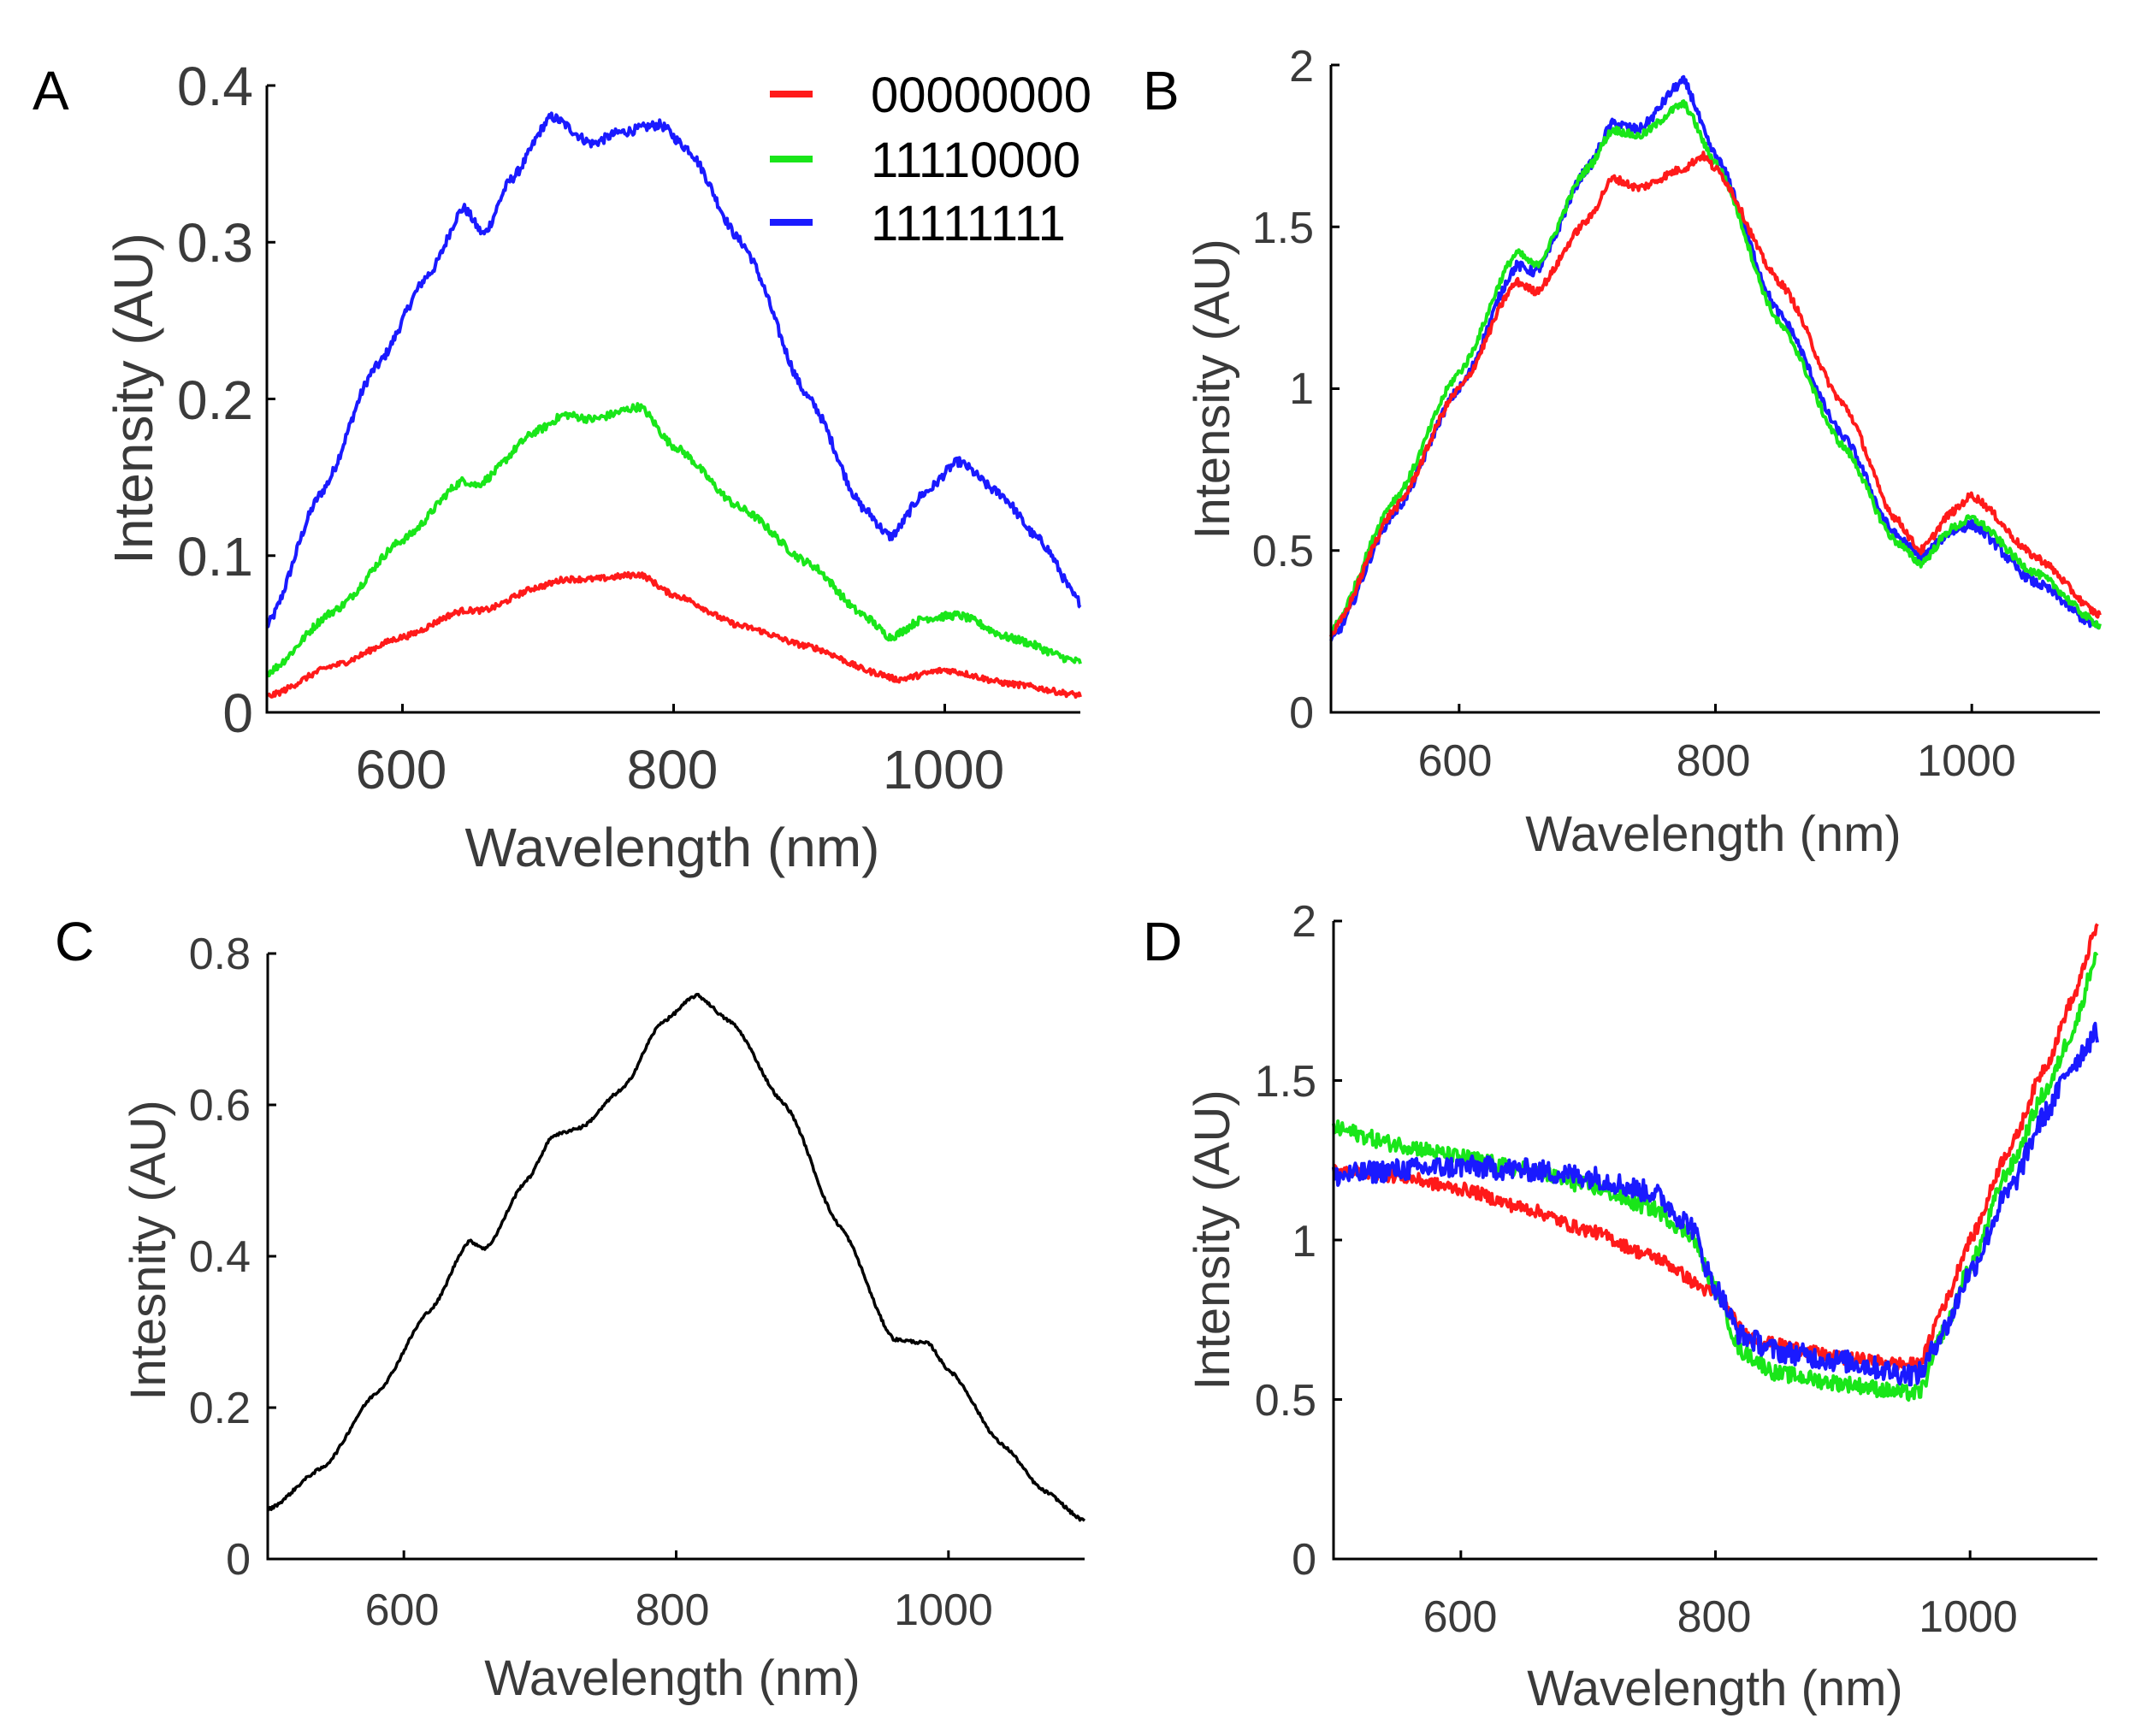 The image size is (2147, 1736). Describe the element at coordinates (609, 1257) in the screenshot. I see `panel-c-ticks` at that location.